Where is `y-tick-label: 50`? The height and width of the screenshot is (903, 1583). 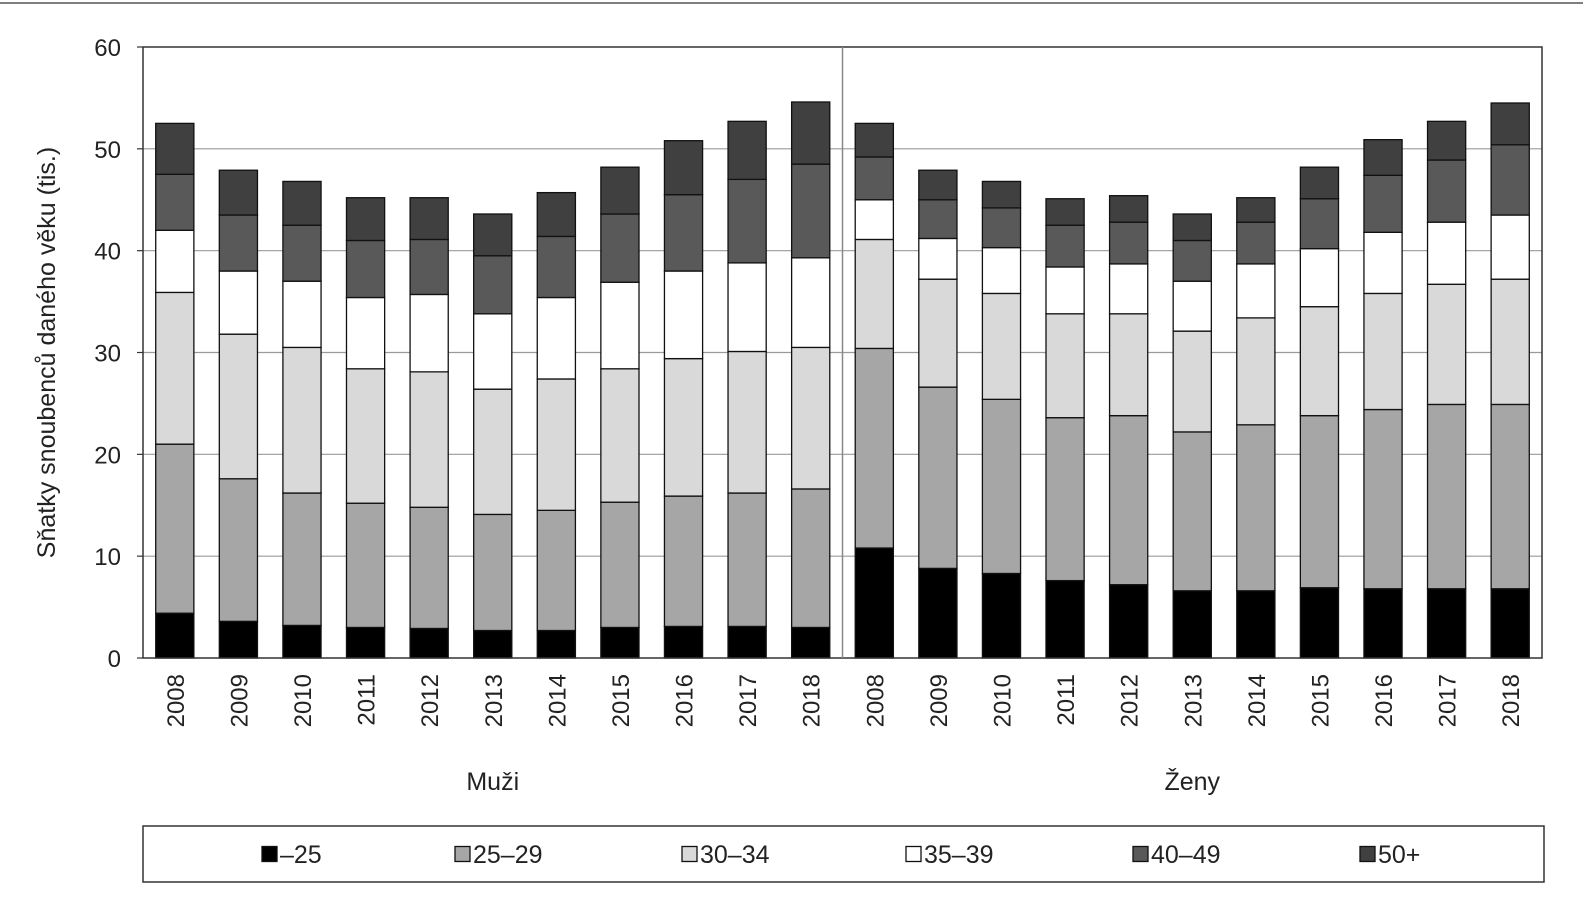 y-tick-label: 50 is located at coordinates (107, 150).